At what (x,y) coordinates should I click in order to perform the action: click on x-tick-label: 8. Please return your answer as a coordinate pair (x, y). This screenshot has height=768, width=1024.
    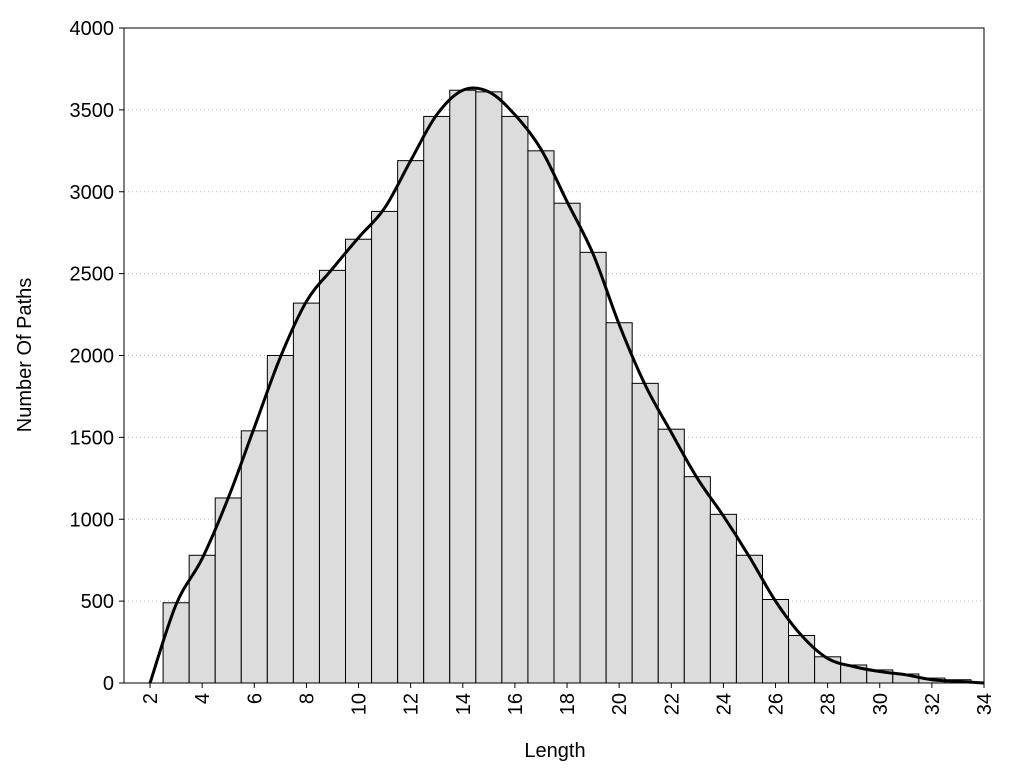
    Looking at the image, I should click on (307, 698).